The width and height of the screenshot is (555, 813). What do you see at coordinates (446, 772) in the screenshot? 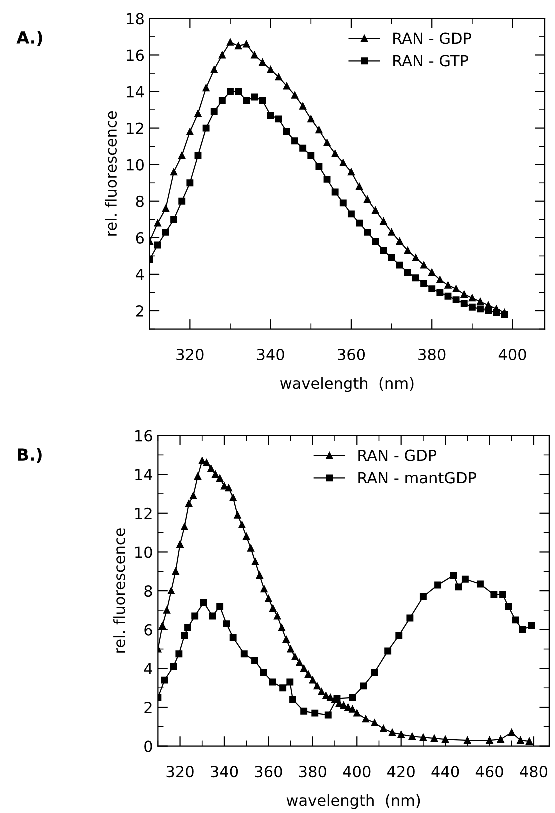
I see `x-tick-label: 440` at bounding box center [446, 772].